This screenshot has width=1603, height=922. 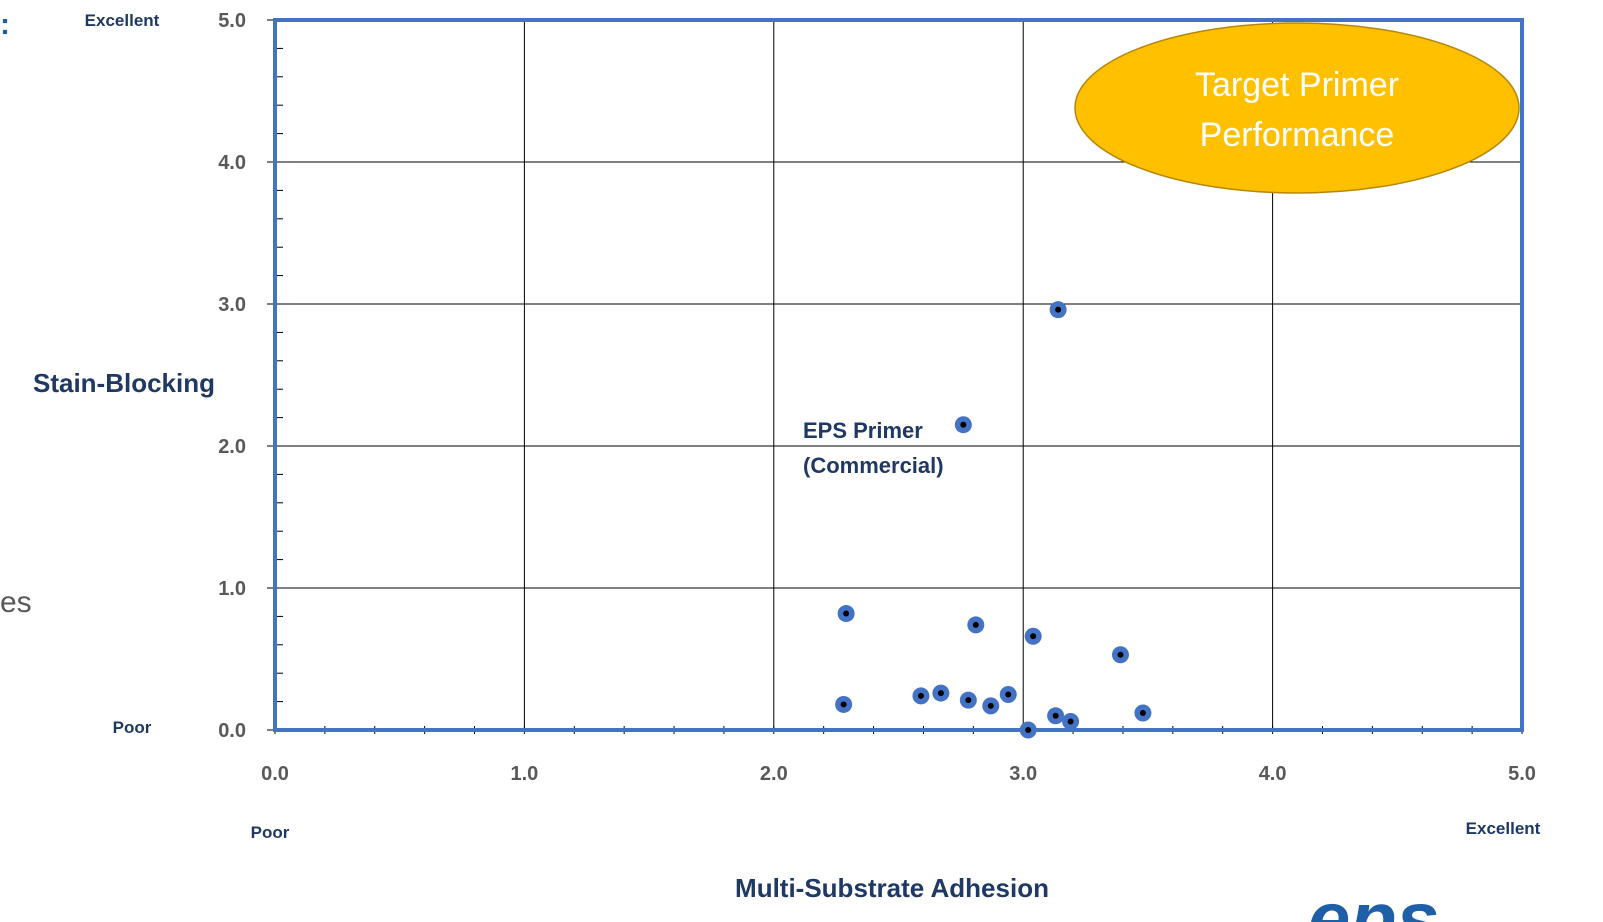 I want to click on point-annotation: EPS Primer (Commercial), so click(x=873, y=448).